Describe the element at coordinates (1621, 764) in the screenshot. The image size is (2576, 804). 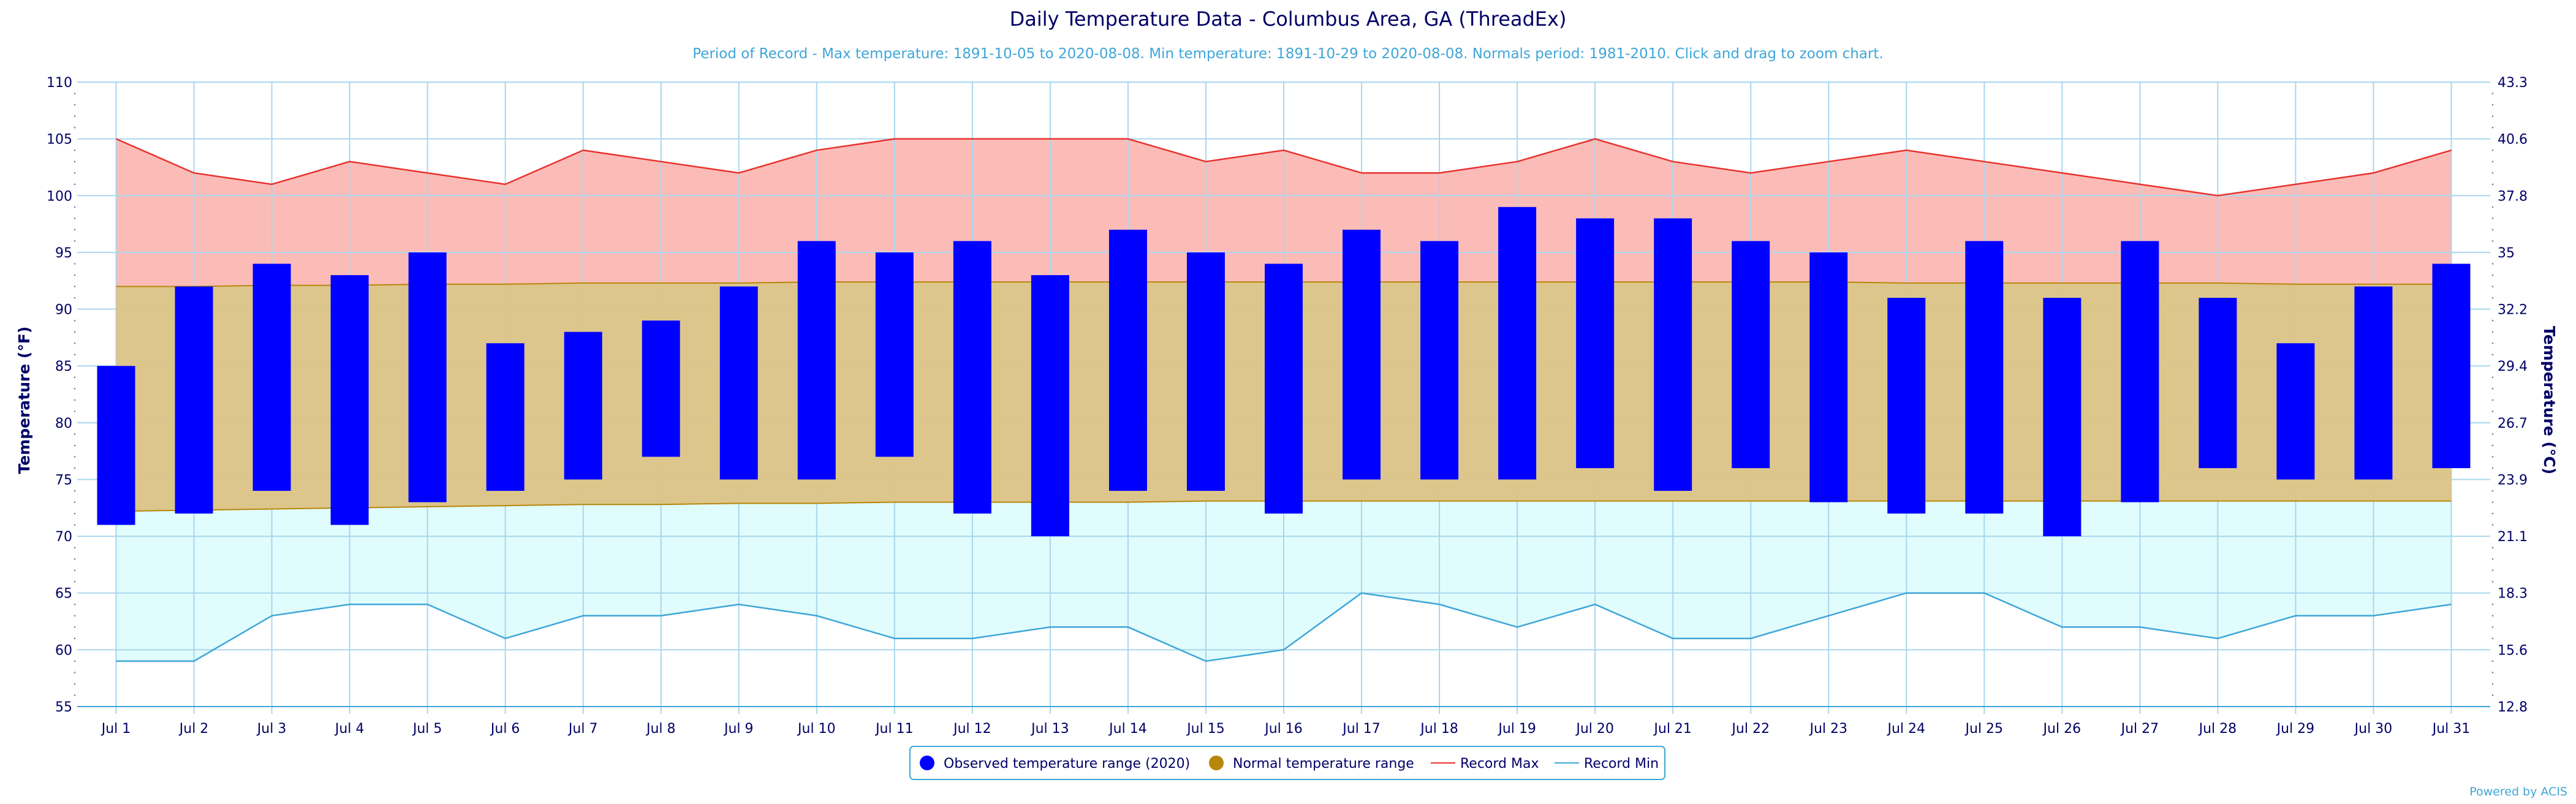
I see `legend-record-min-label: Record Min` at that location.